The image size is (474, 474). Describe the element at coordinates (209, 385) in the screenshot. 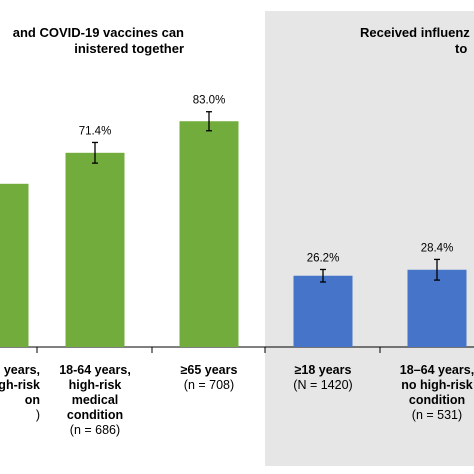

I see `category-n: (n = 708)` at that location.